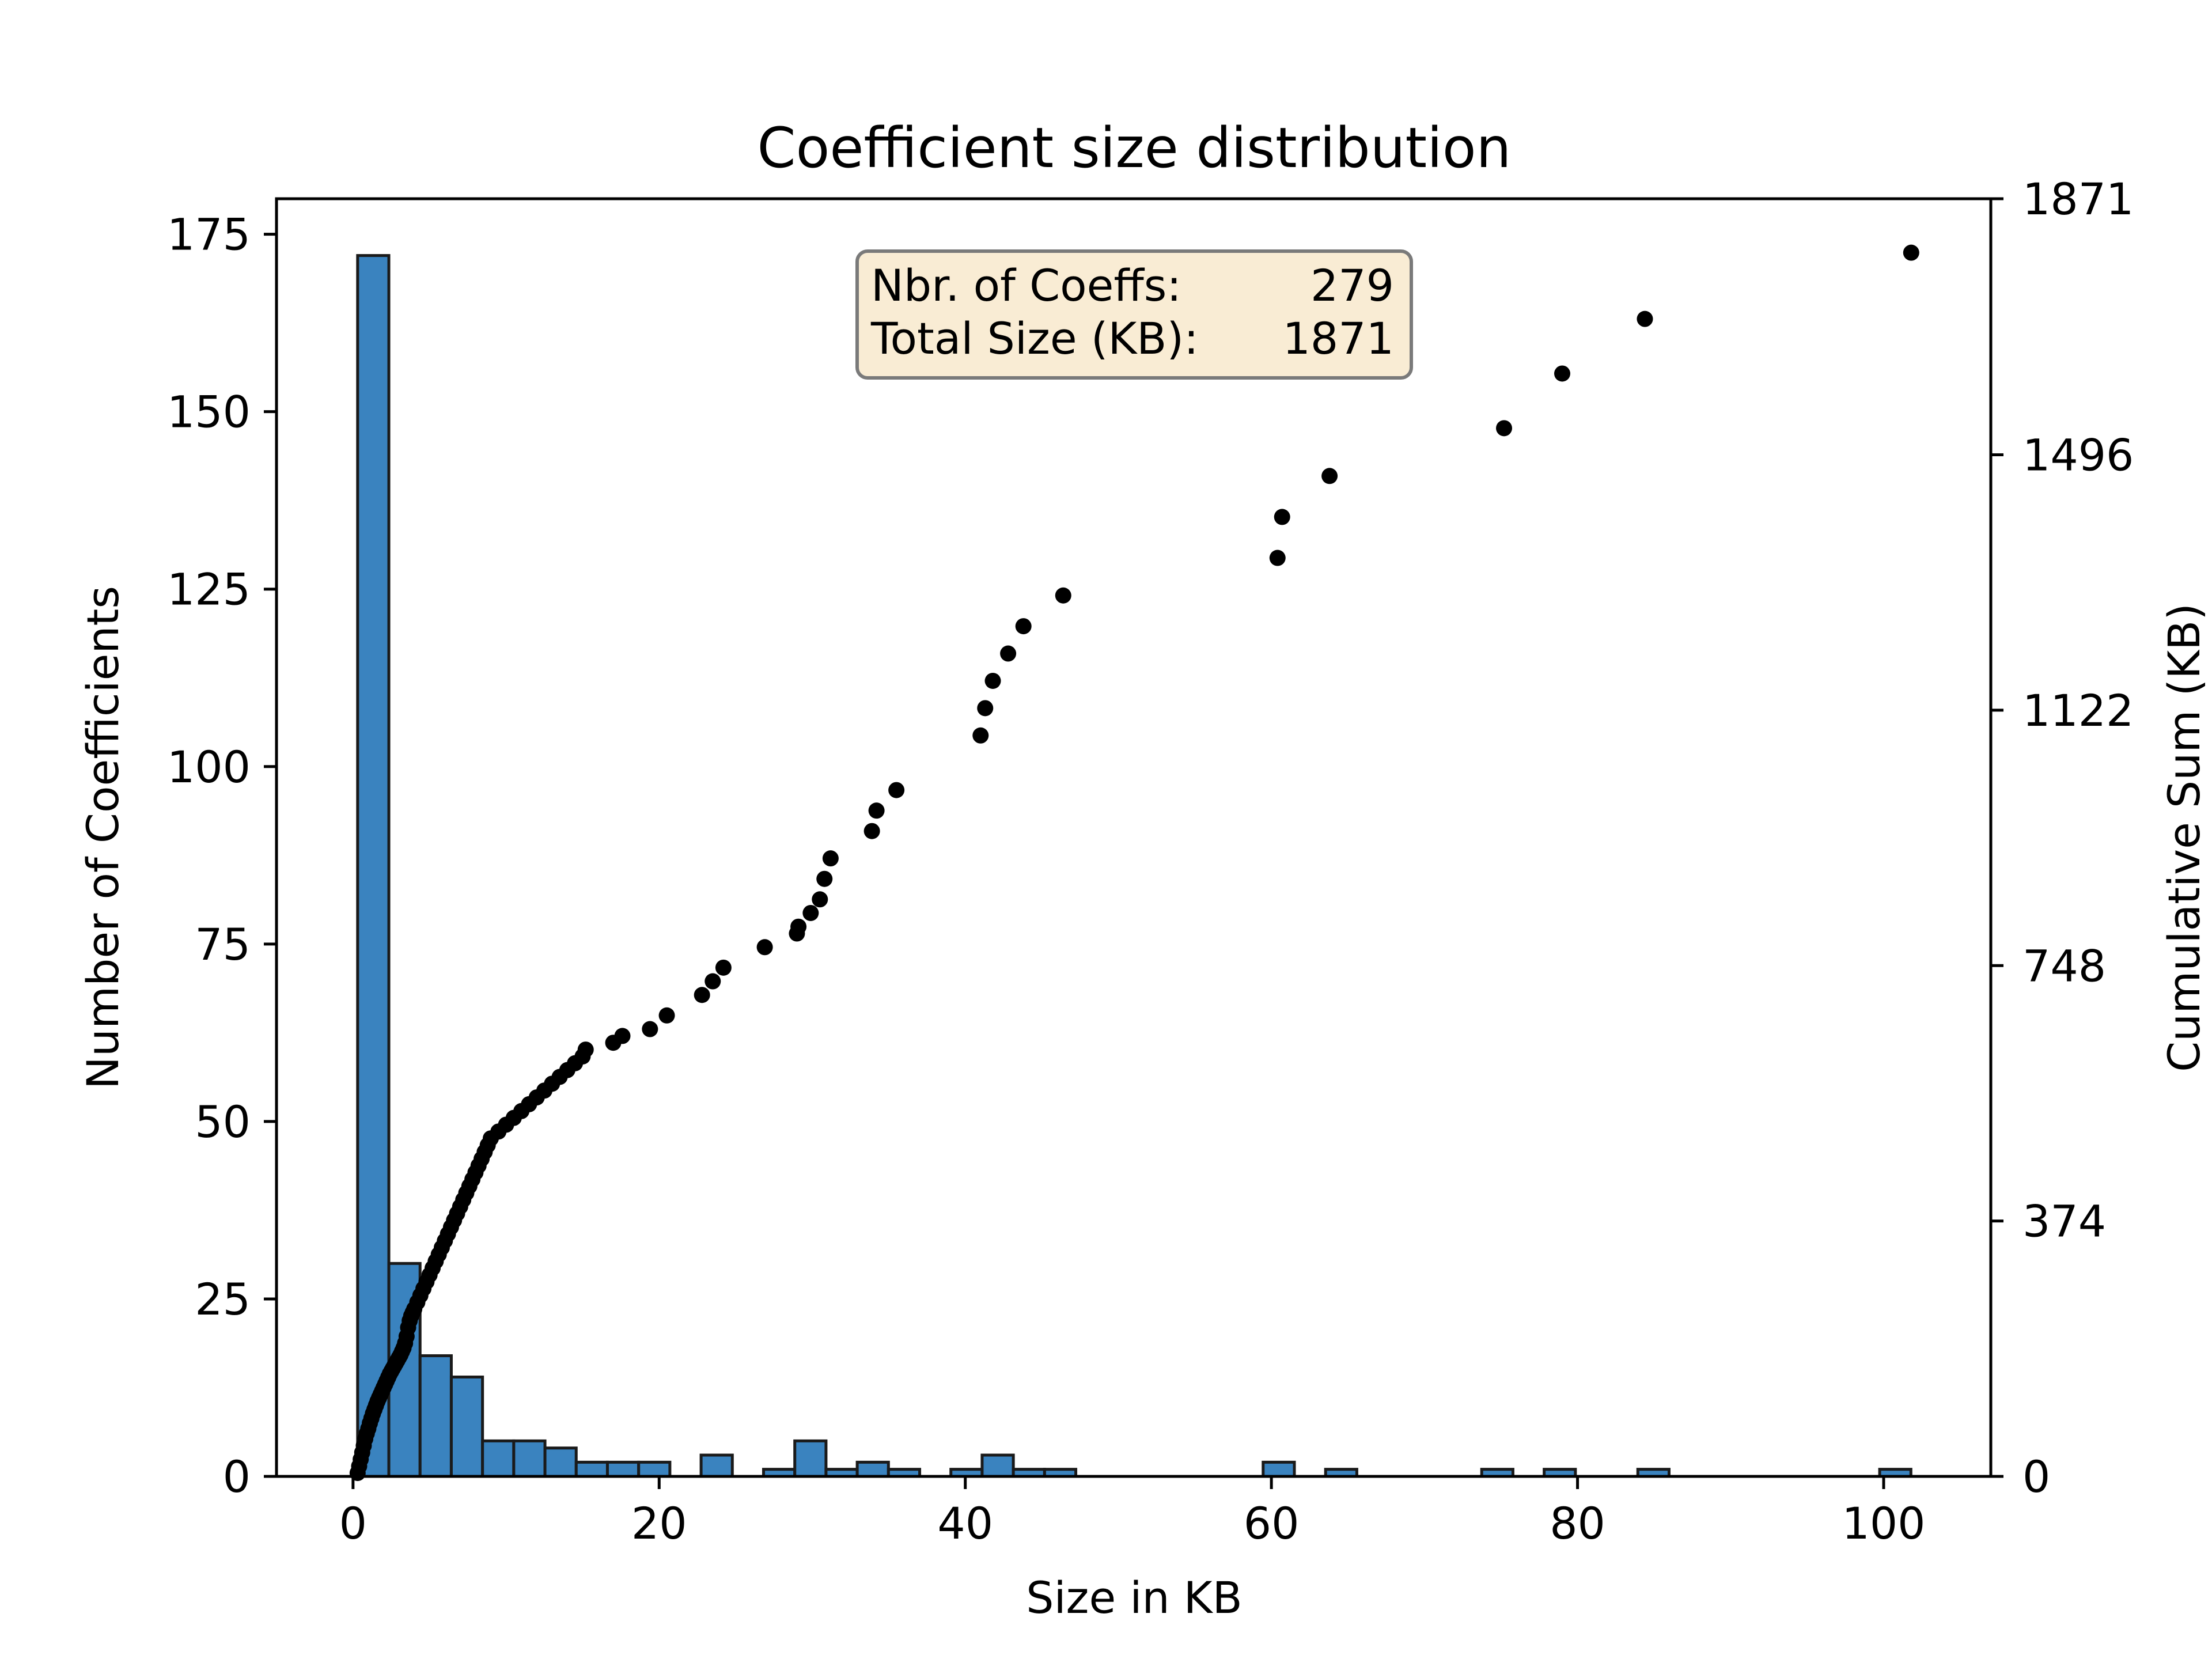 The height and width of the screenshot is (1659, 2212). Describe the element at coordinates (102, 837) in the screenshot. I see `y-axis-left-label: Number of Coefficients` at that location.